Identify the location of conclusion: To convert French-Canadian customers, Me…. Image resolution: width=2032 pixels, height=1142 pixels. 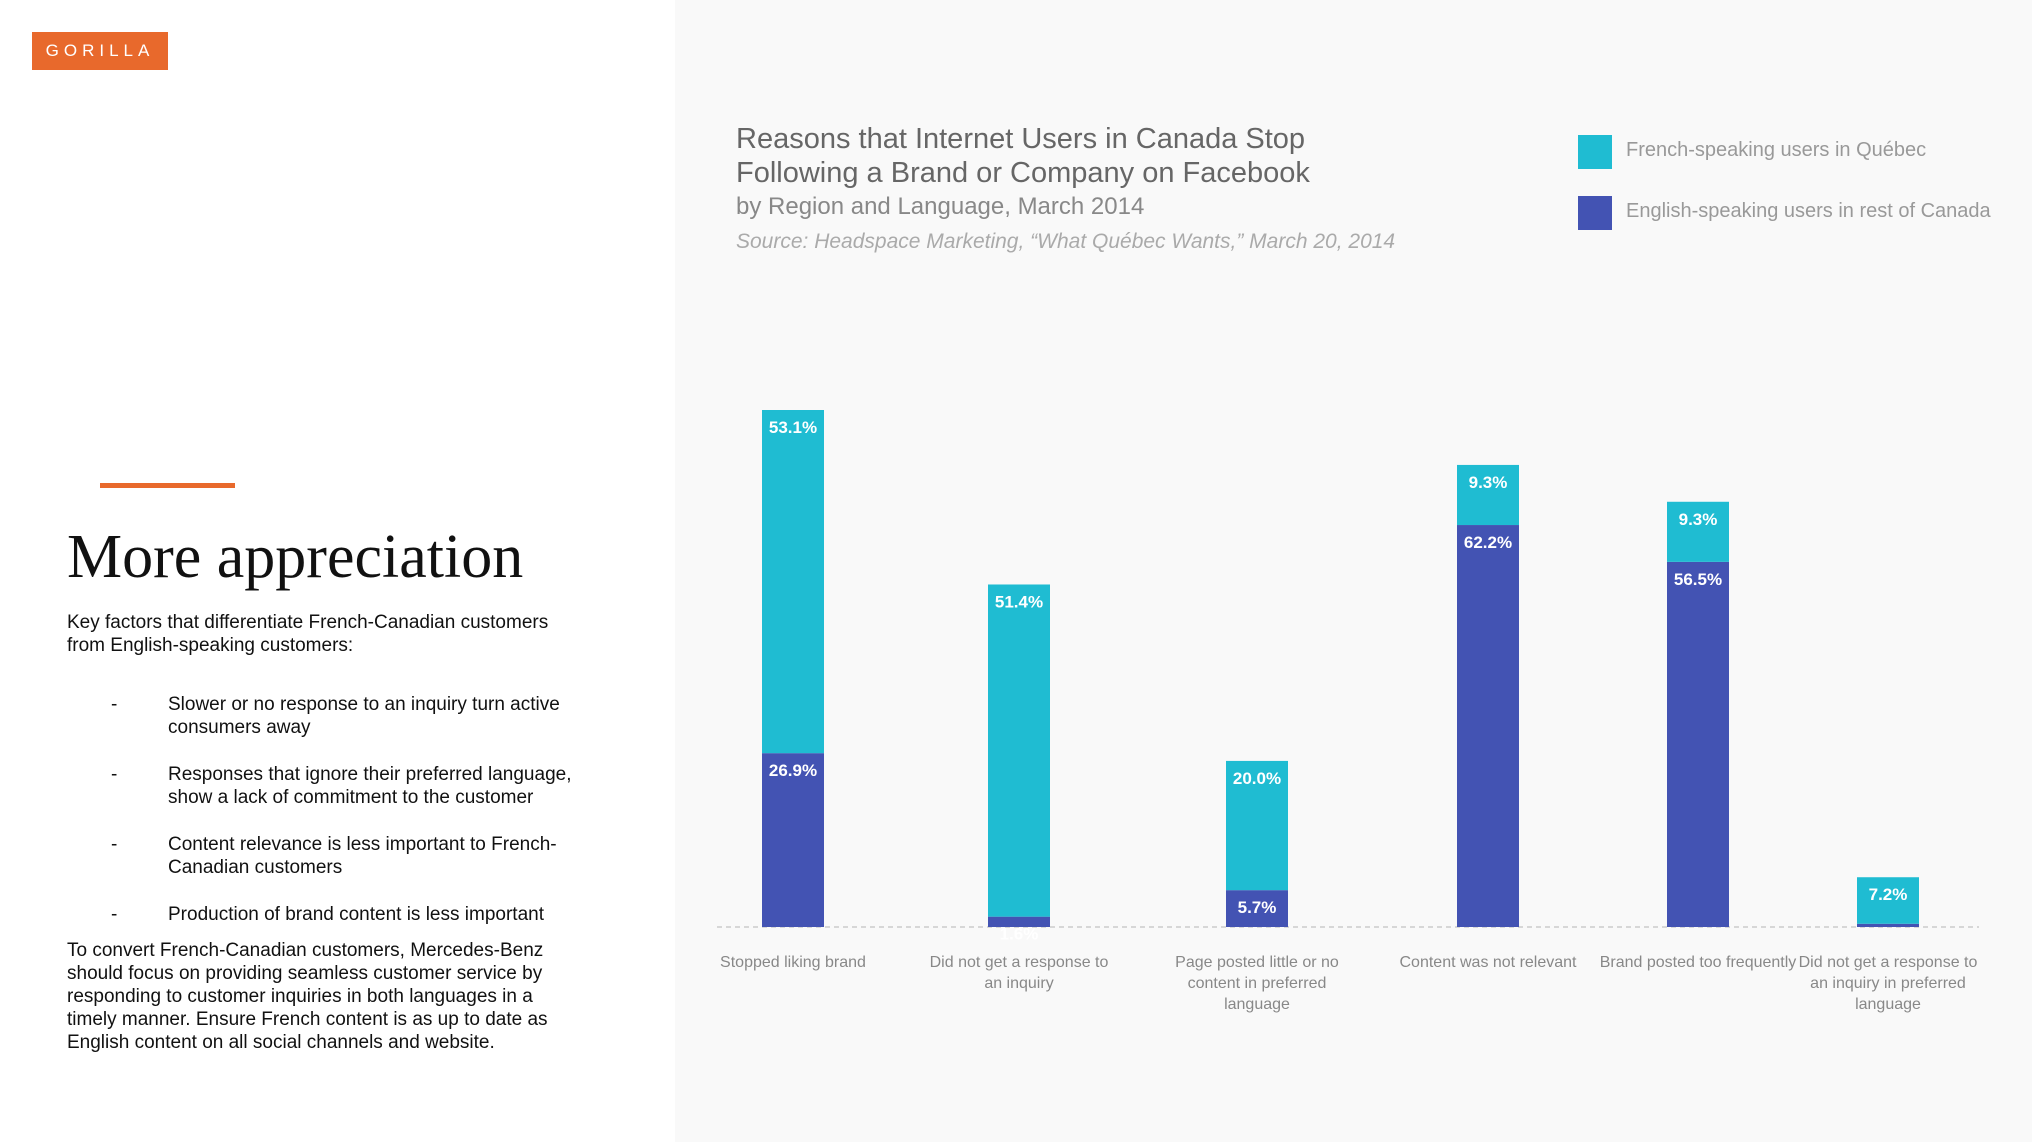
(307, 996).